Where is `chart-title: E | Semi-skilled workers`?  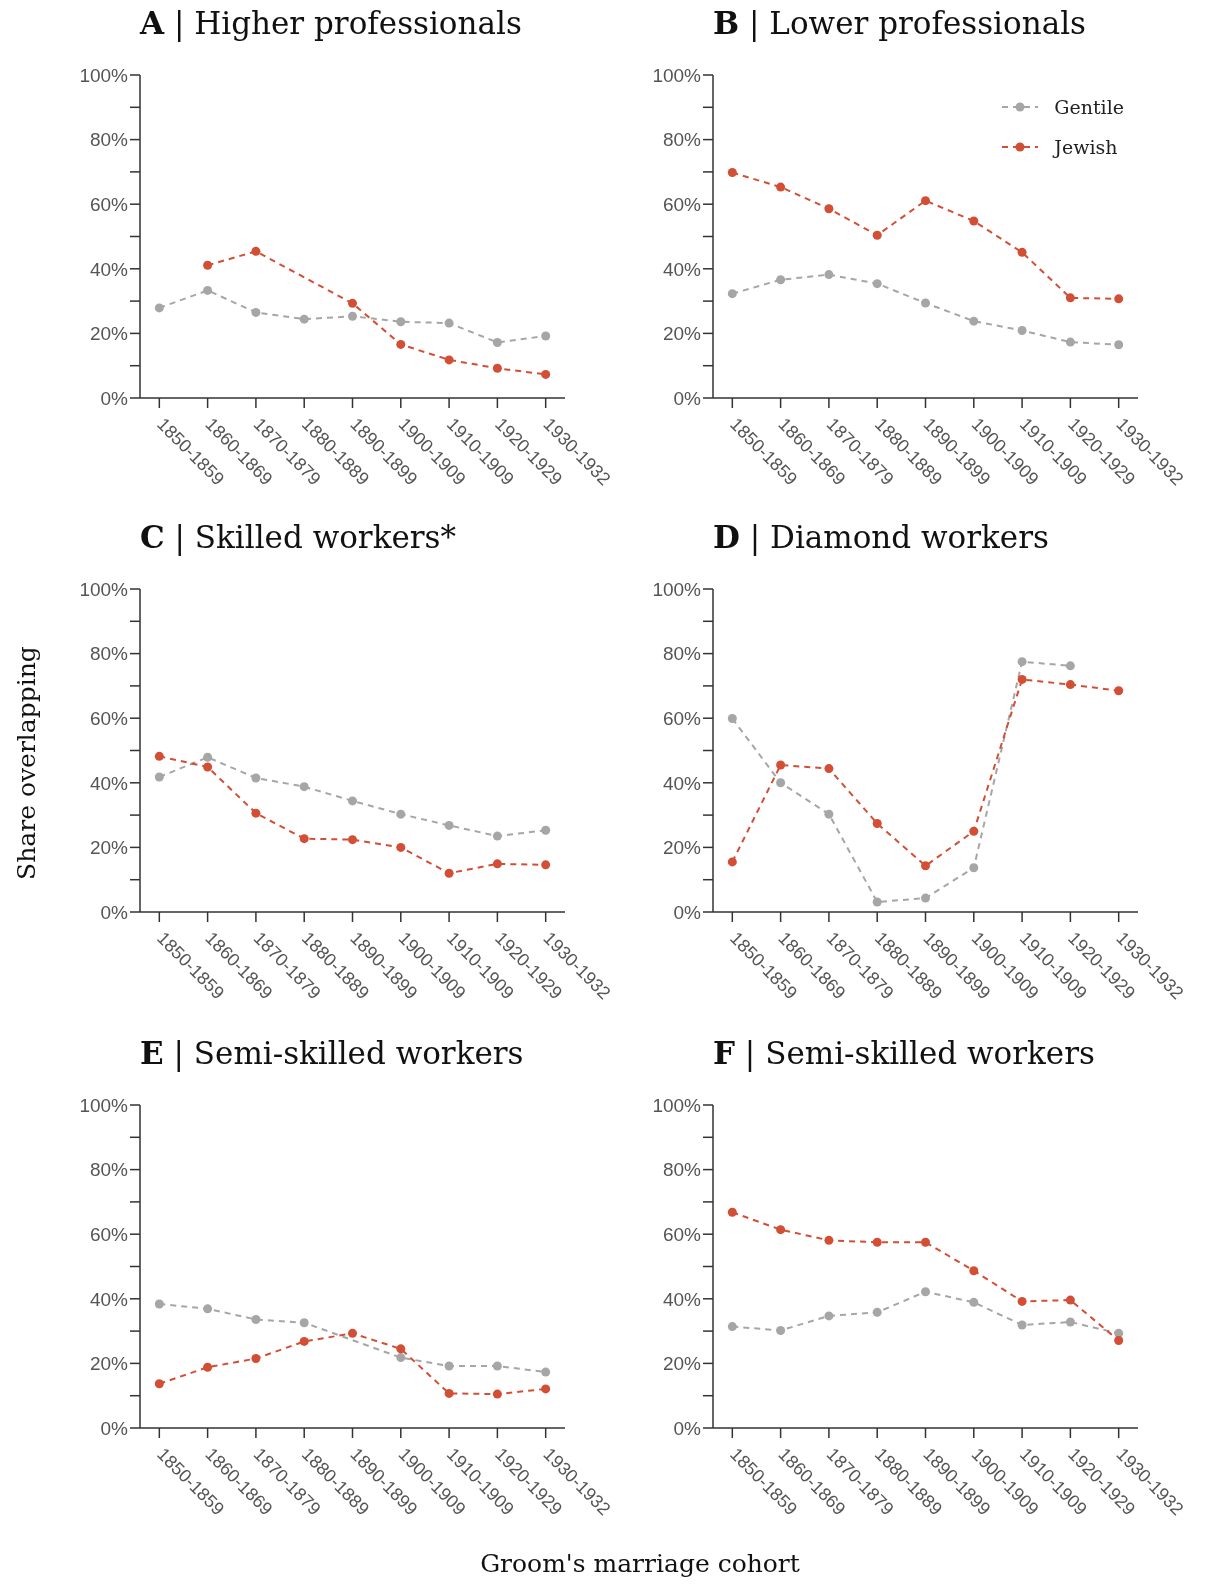
chart-title: E | Semi-skilled workers is located at coordinates (332, 1053).